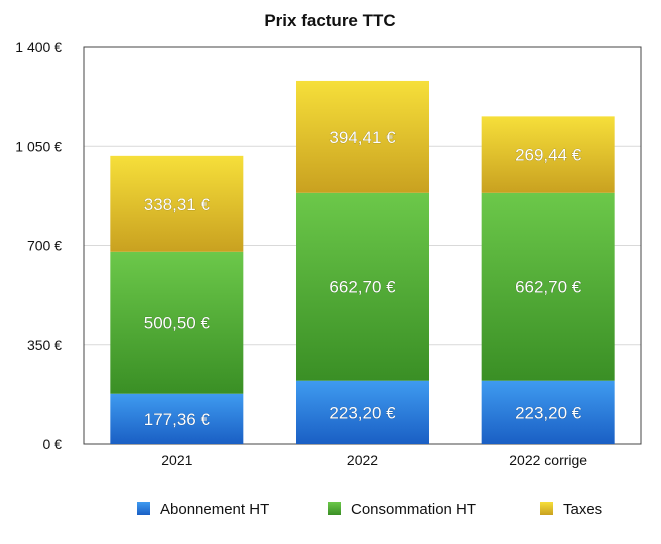 The height and width of the screenshot is (544, 661). Describe the element at coordinates (548, 460) in the screenshot. I see `x-tick-label: 2022 corrige` at that location.